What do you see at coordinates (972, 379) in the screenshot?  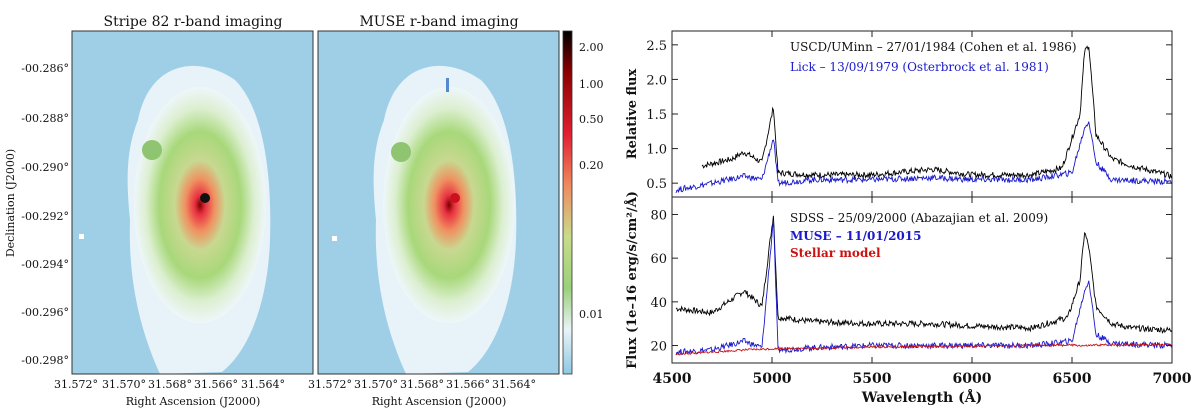 I see `x-tick-label: 6000` at bounding box center [972, 379].